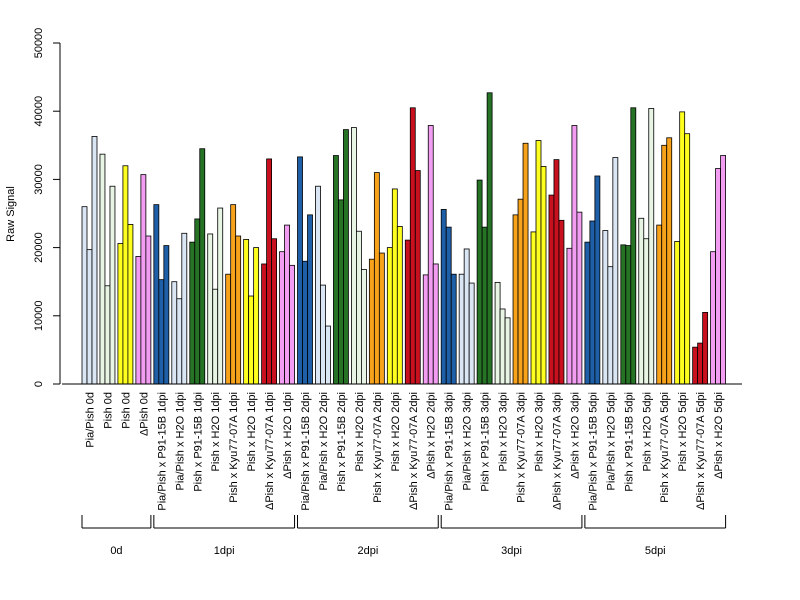  I want to click on x-tick-label: ΔPish x Kyu77-07A 3dpi, so click(557, 451).